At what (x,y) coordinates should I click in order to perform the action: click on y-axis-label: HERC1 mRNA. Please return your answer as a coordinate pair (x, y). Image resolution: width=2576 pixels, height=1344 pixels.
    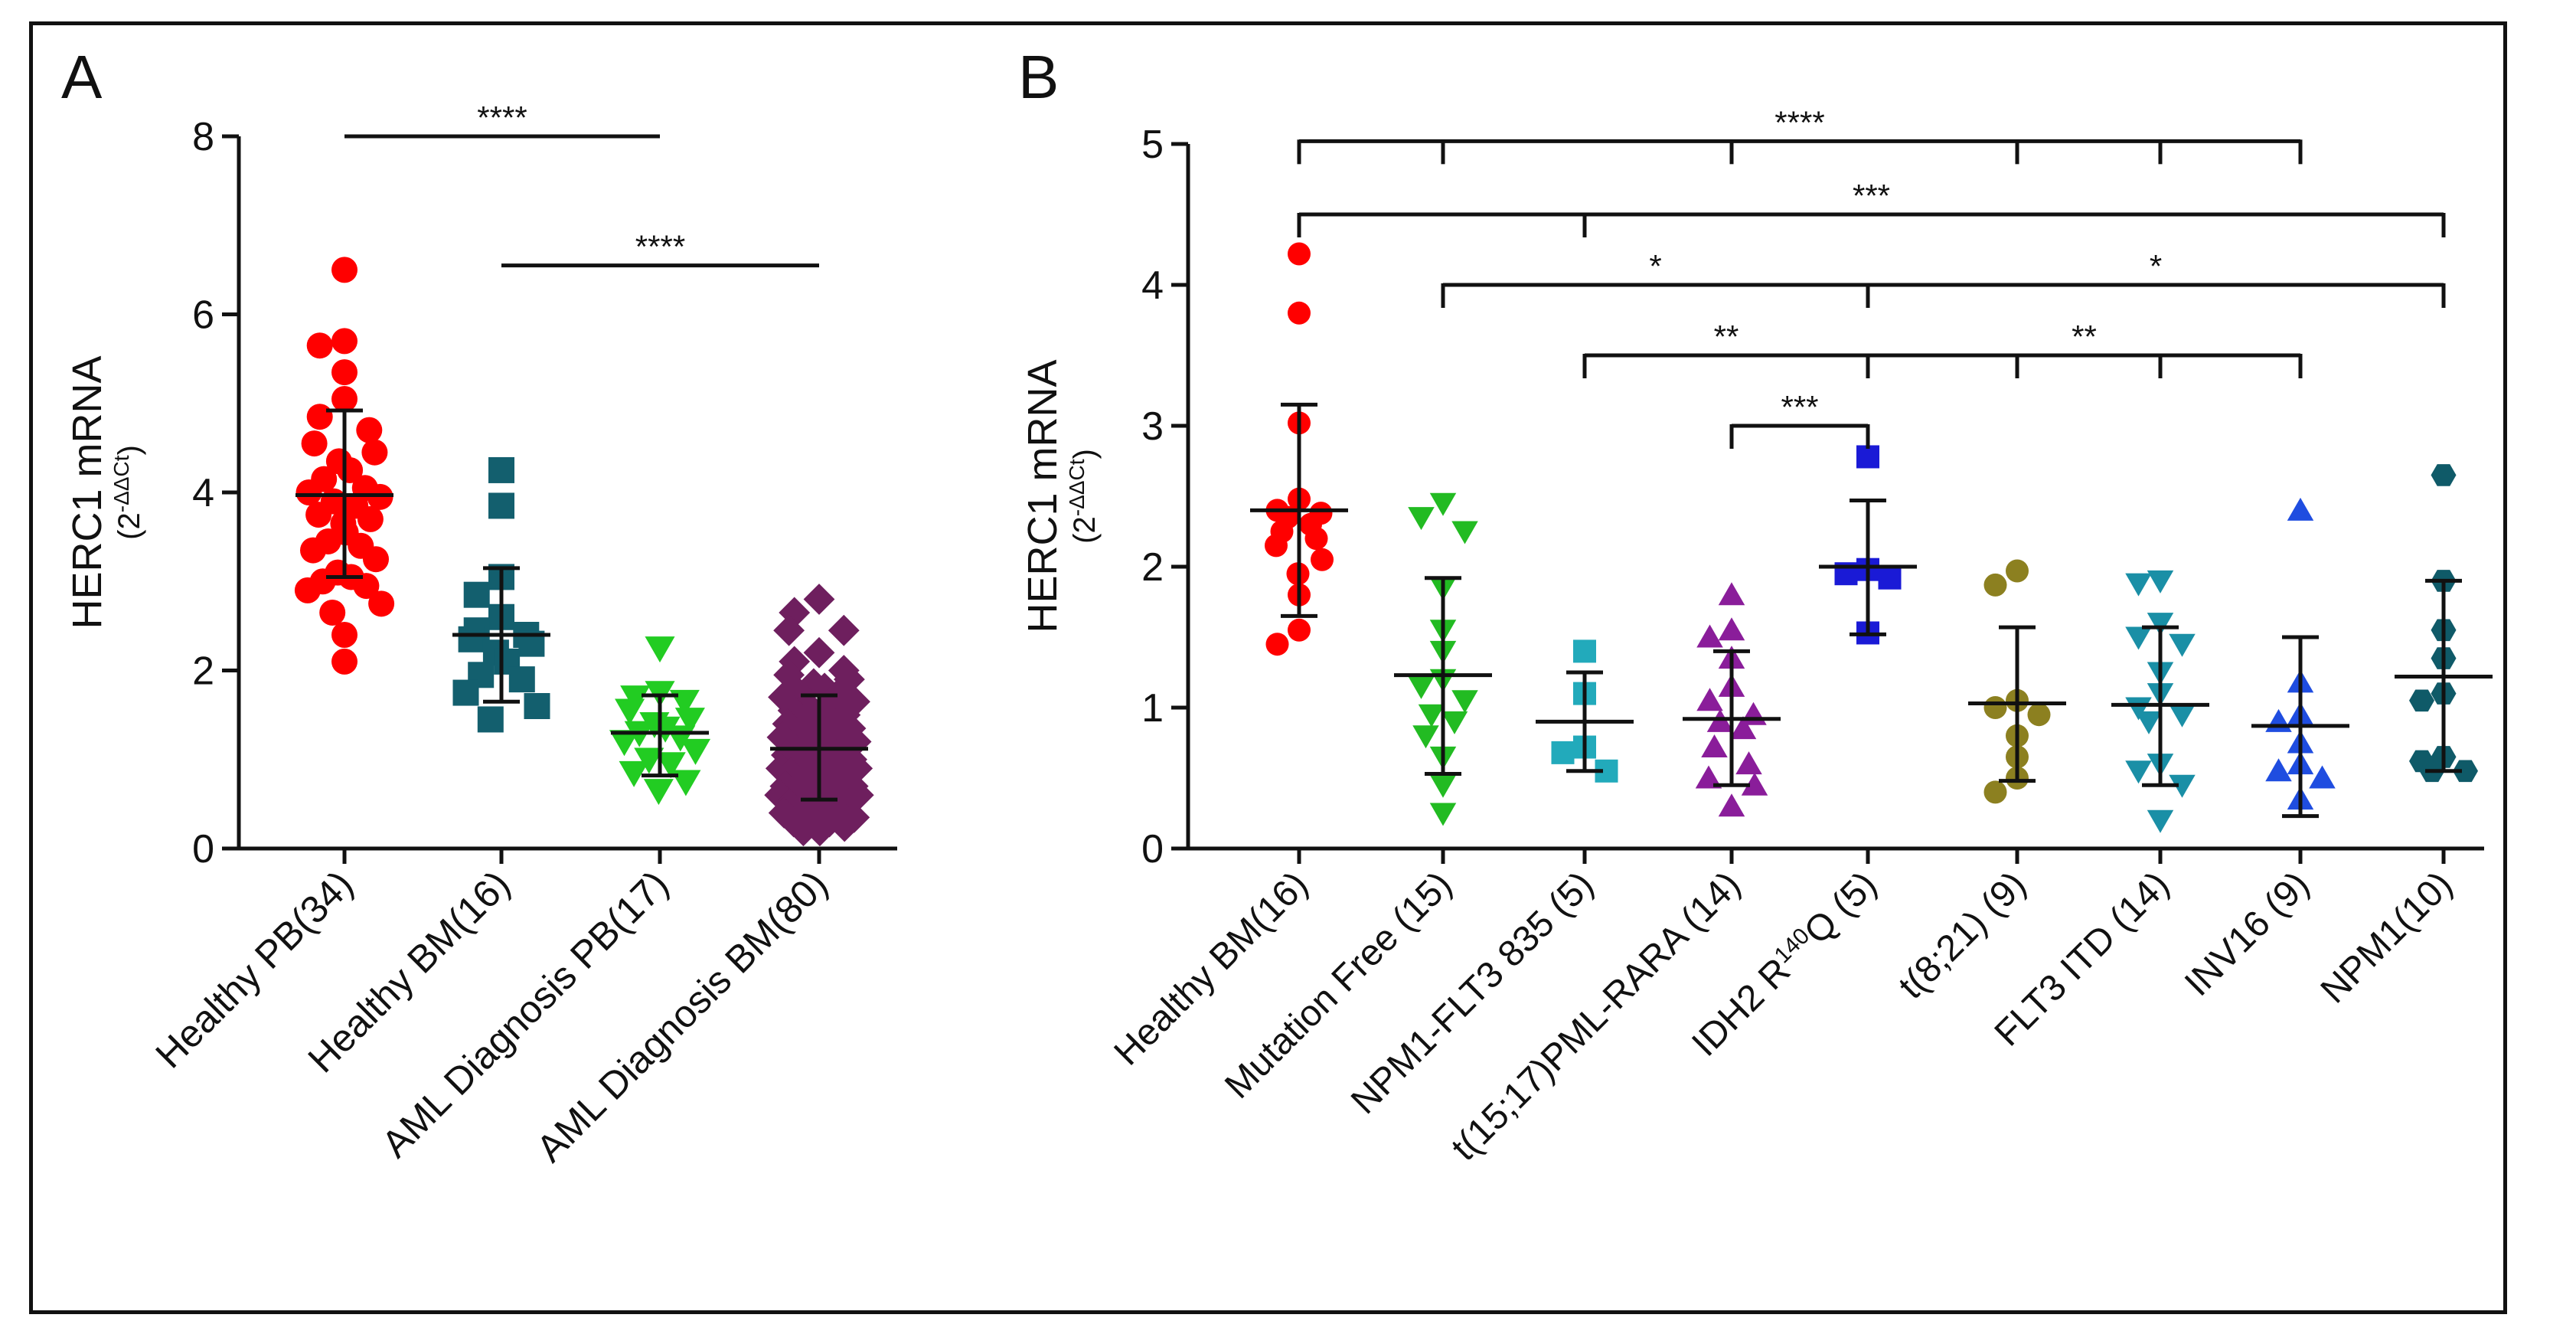
    Looking at the image, I should click on (1043, 496).